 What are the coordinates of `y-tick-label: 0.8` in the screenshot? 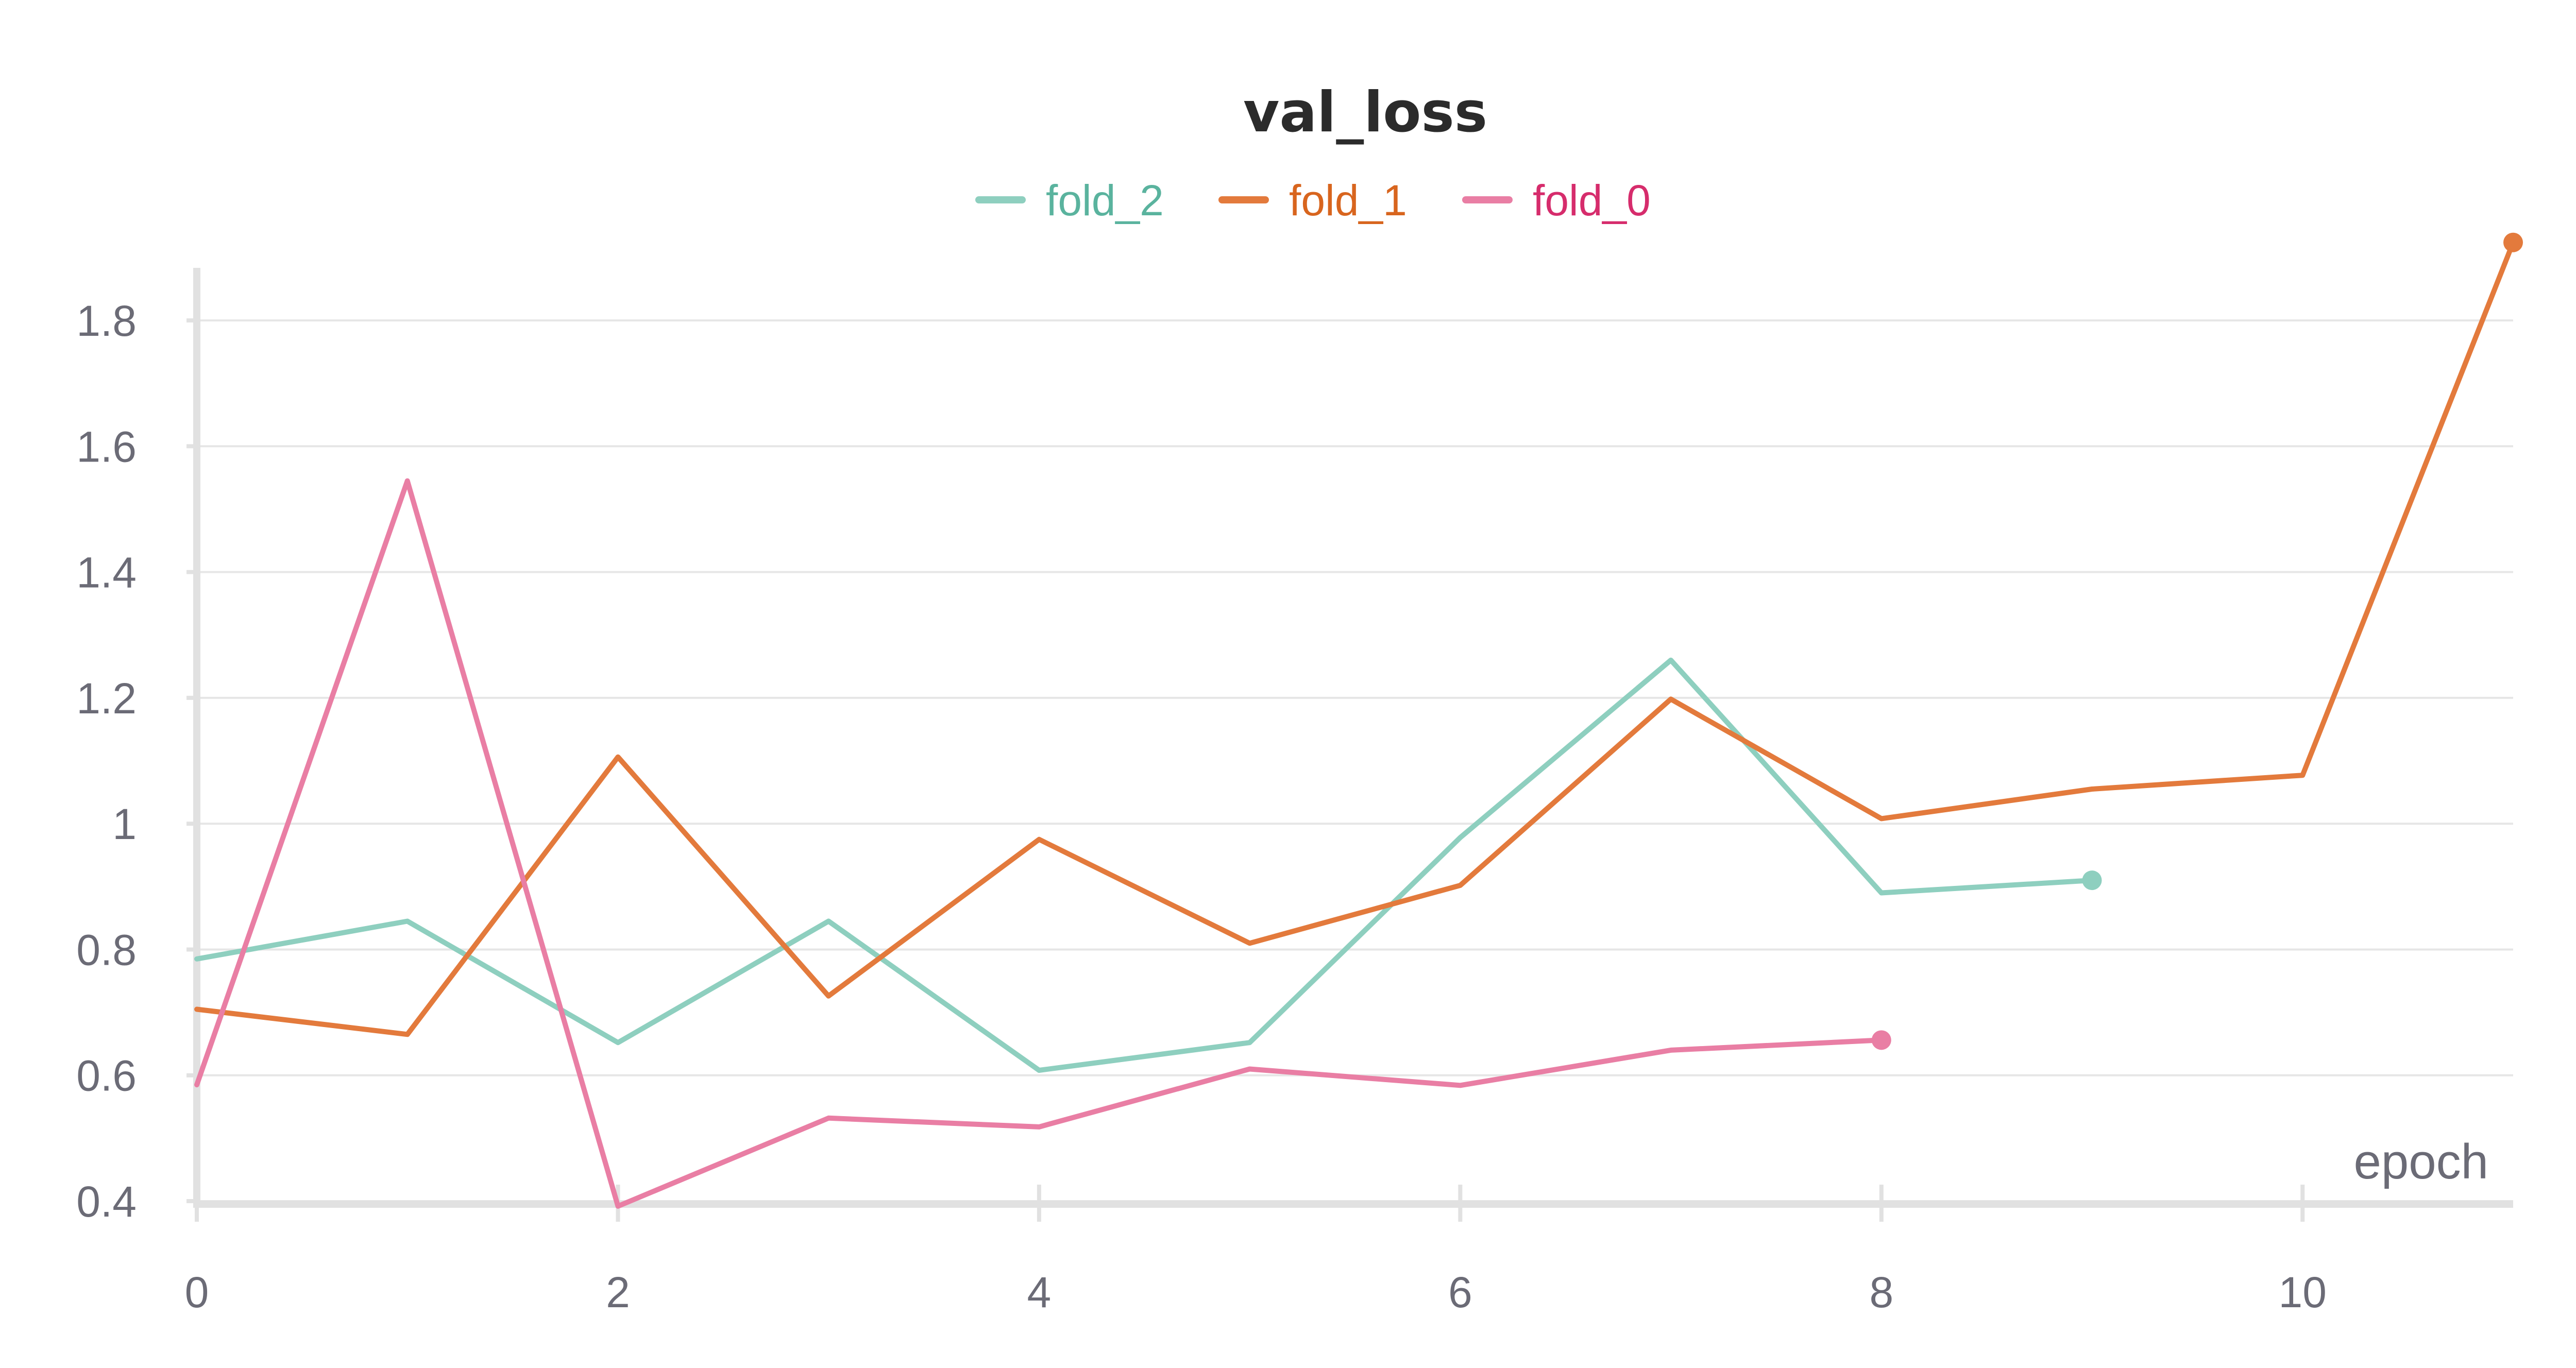 It's located at (106, 950).